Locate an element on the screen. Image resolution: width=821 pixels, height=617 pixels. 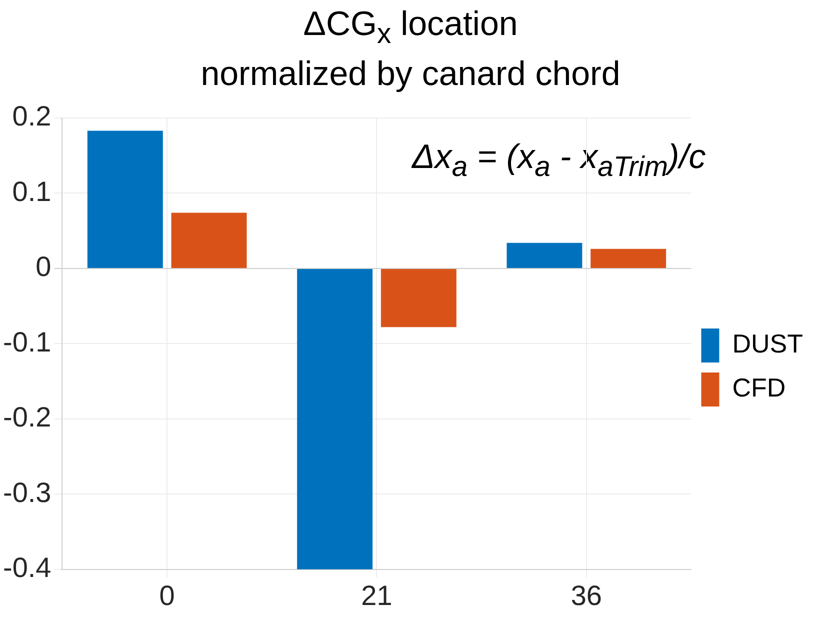
y-tick-label: -0.2 is located at coordinates (27, 417).